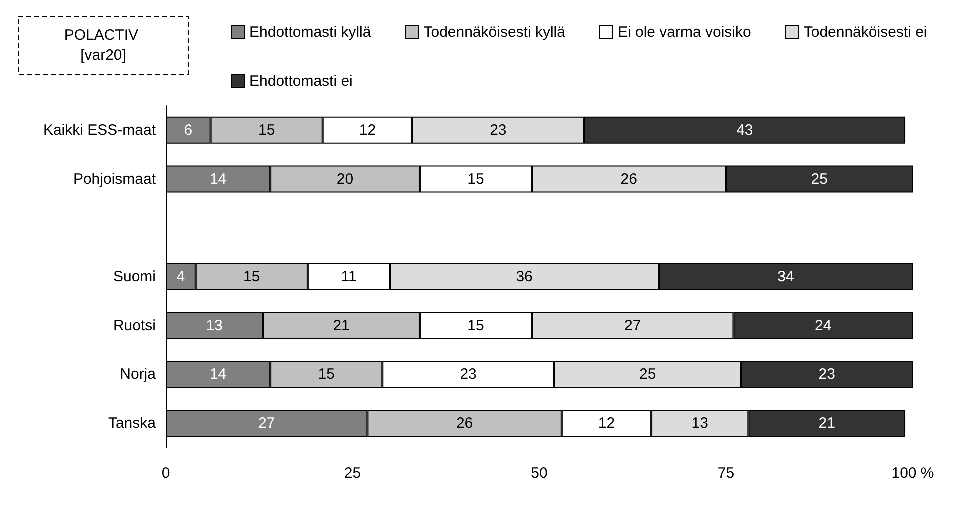 This screenshot has height=518, width=959. Describe the element at coordinates (786, 277) in the screenshot. I see `data-label: 34` at that location.